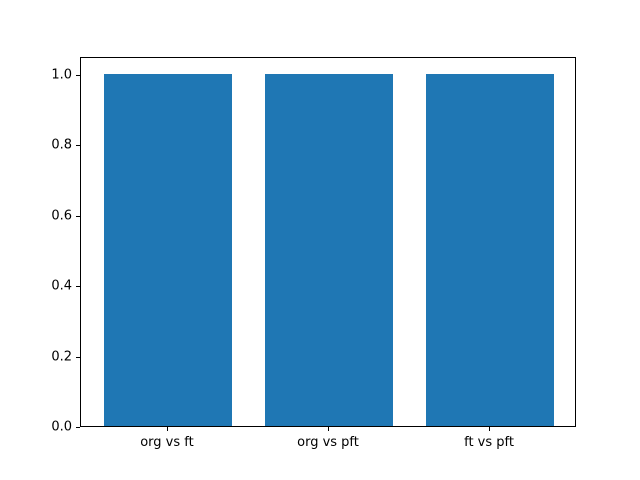 The width and height of the screenshot is (640, 480). I want to click on x-tick-label: org vs pft, so click(328, 442).